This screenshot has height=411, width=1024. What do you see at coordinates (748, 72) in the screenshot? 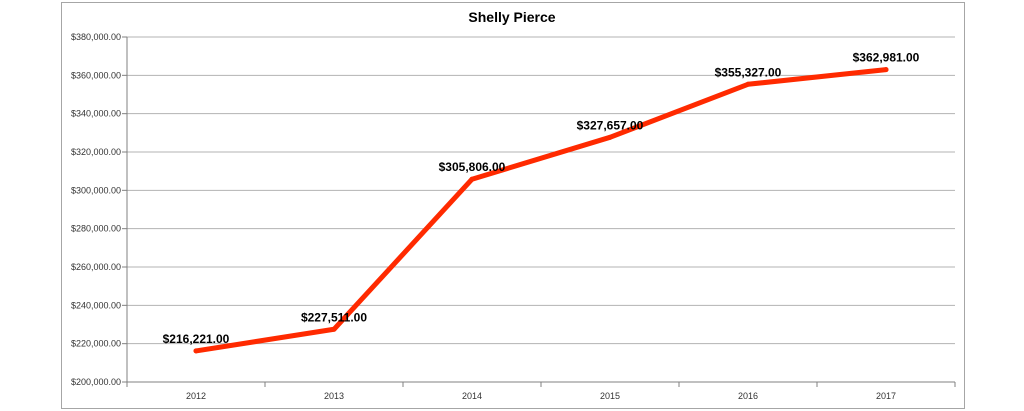
I see `data-label: $355,327.00` at bounding box center [748, 72].